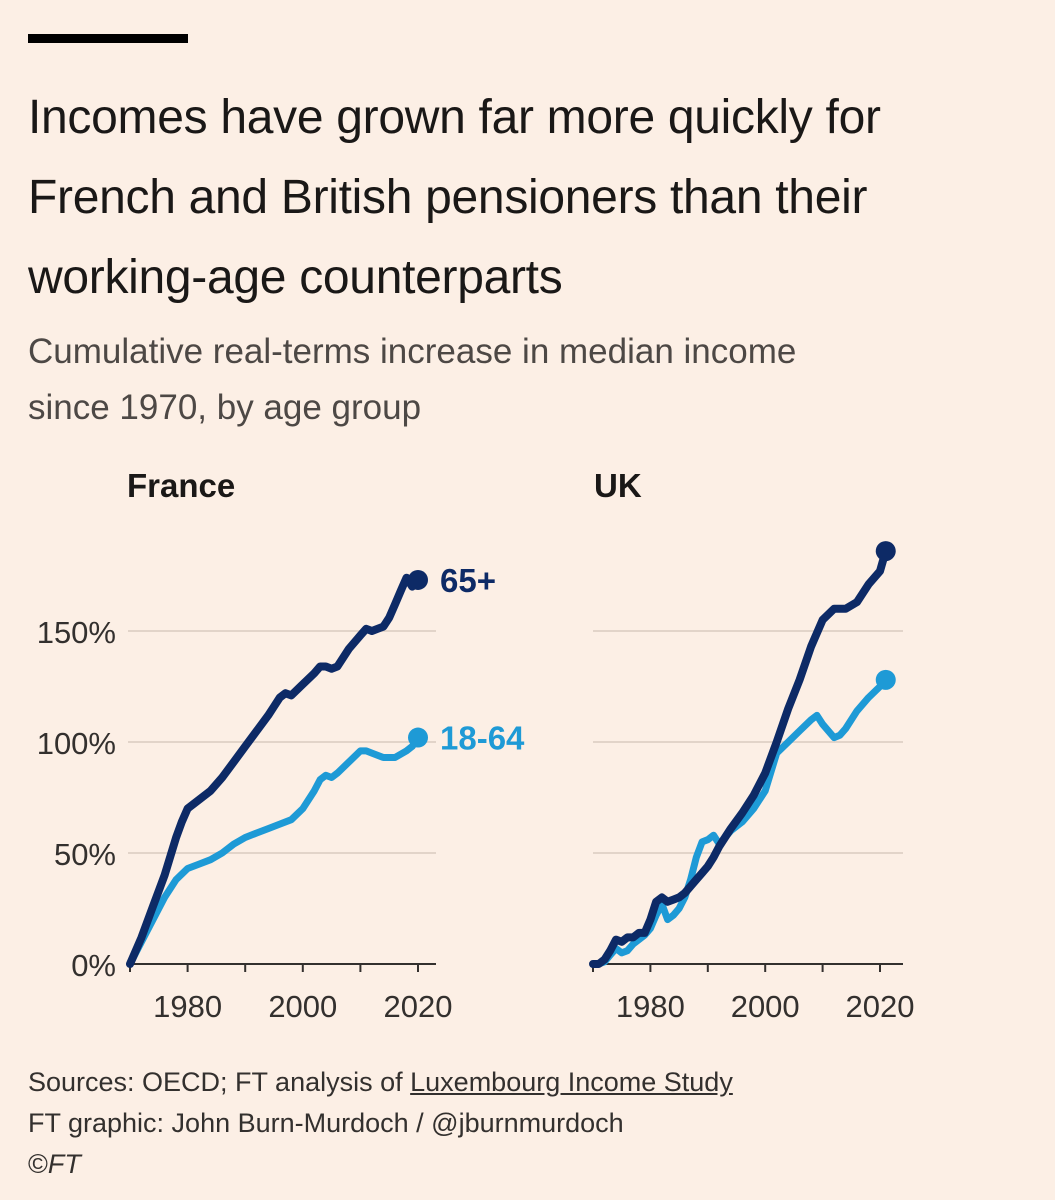 The image size is (1055, 1200). Describe the element at coordinates (302, 1006) in the screenshot. I see `x-tick-label-france-2000: 2000` at that location.